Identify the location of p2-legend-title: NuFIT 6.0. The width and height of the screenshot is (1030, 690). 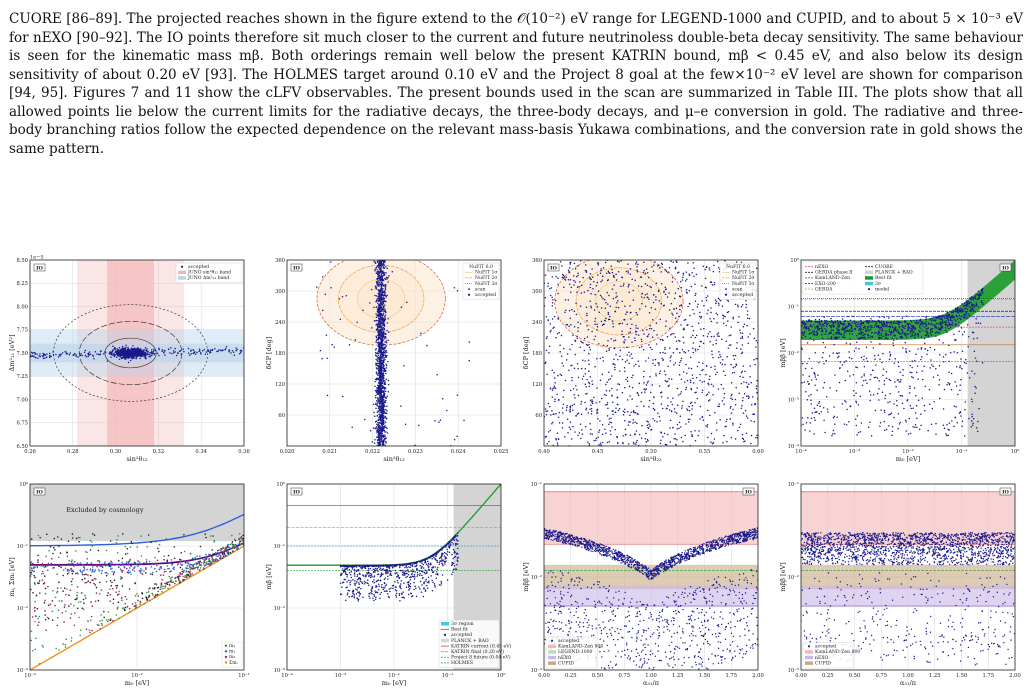
(481, 267).